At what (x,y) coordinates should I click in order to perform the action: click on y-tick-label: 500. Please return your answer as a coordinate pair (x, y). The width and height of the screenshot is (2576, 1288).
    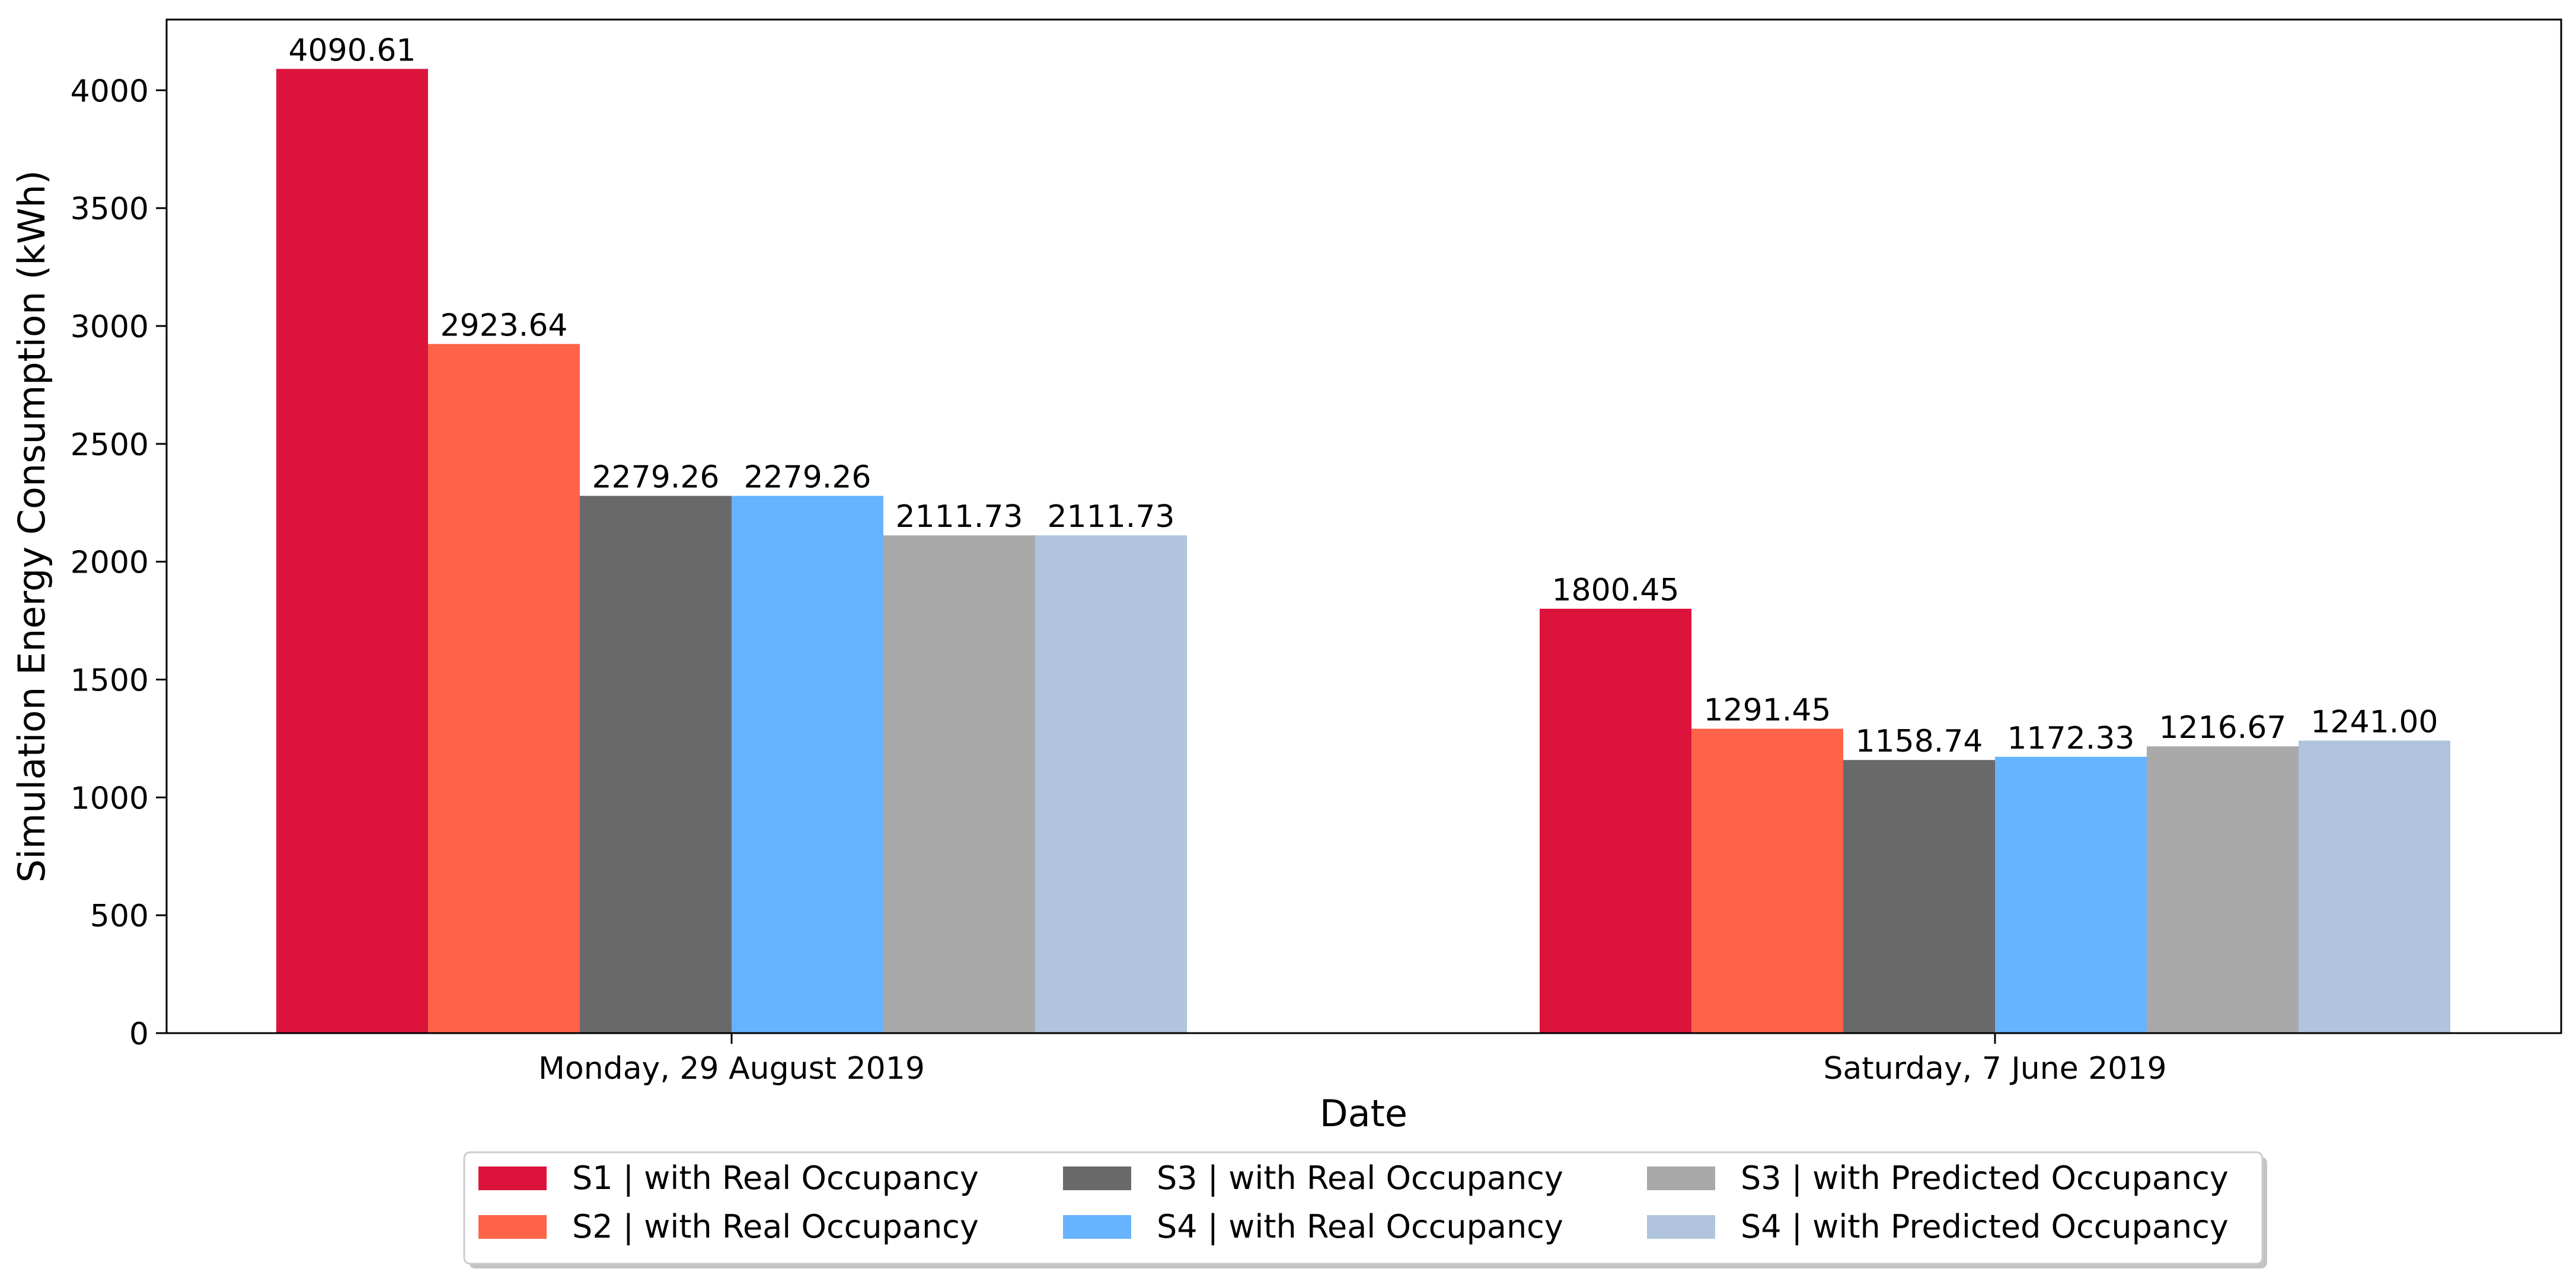
    Looking at the image, I should click on (119, 916).